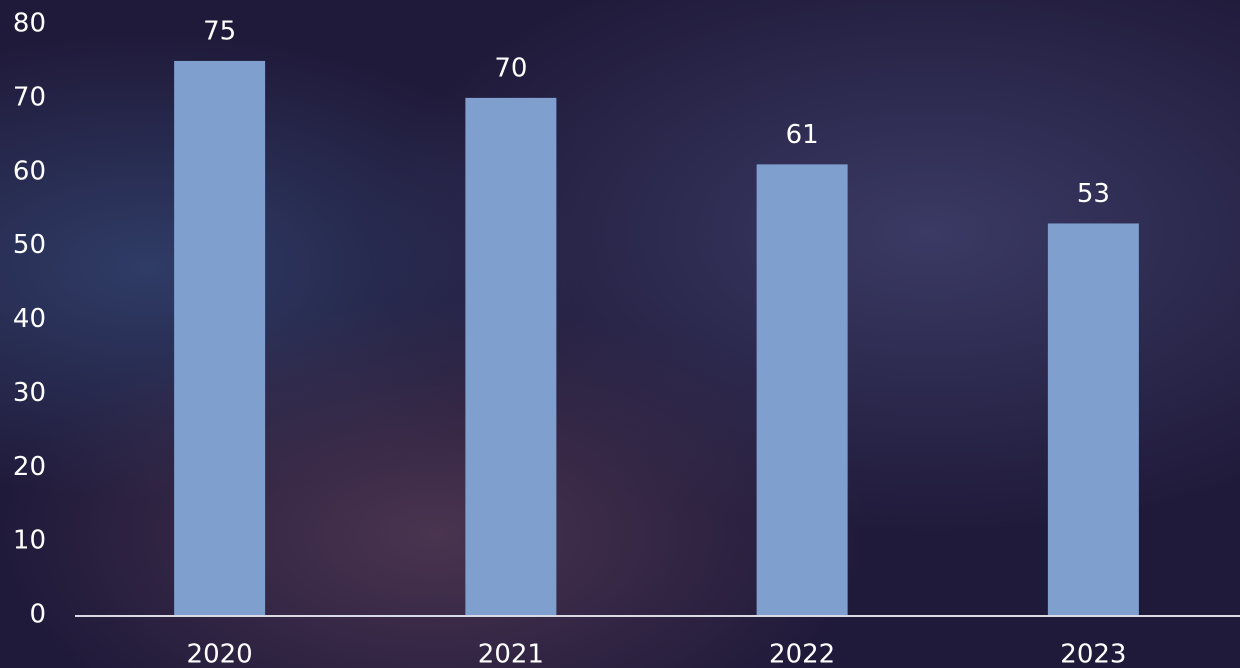 This screenshot has width=1240, height=668. Describe the element at coordinates (29, 171) in the screenshot. I see `y-tick-label: 60` at that location.